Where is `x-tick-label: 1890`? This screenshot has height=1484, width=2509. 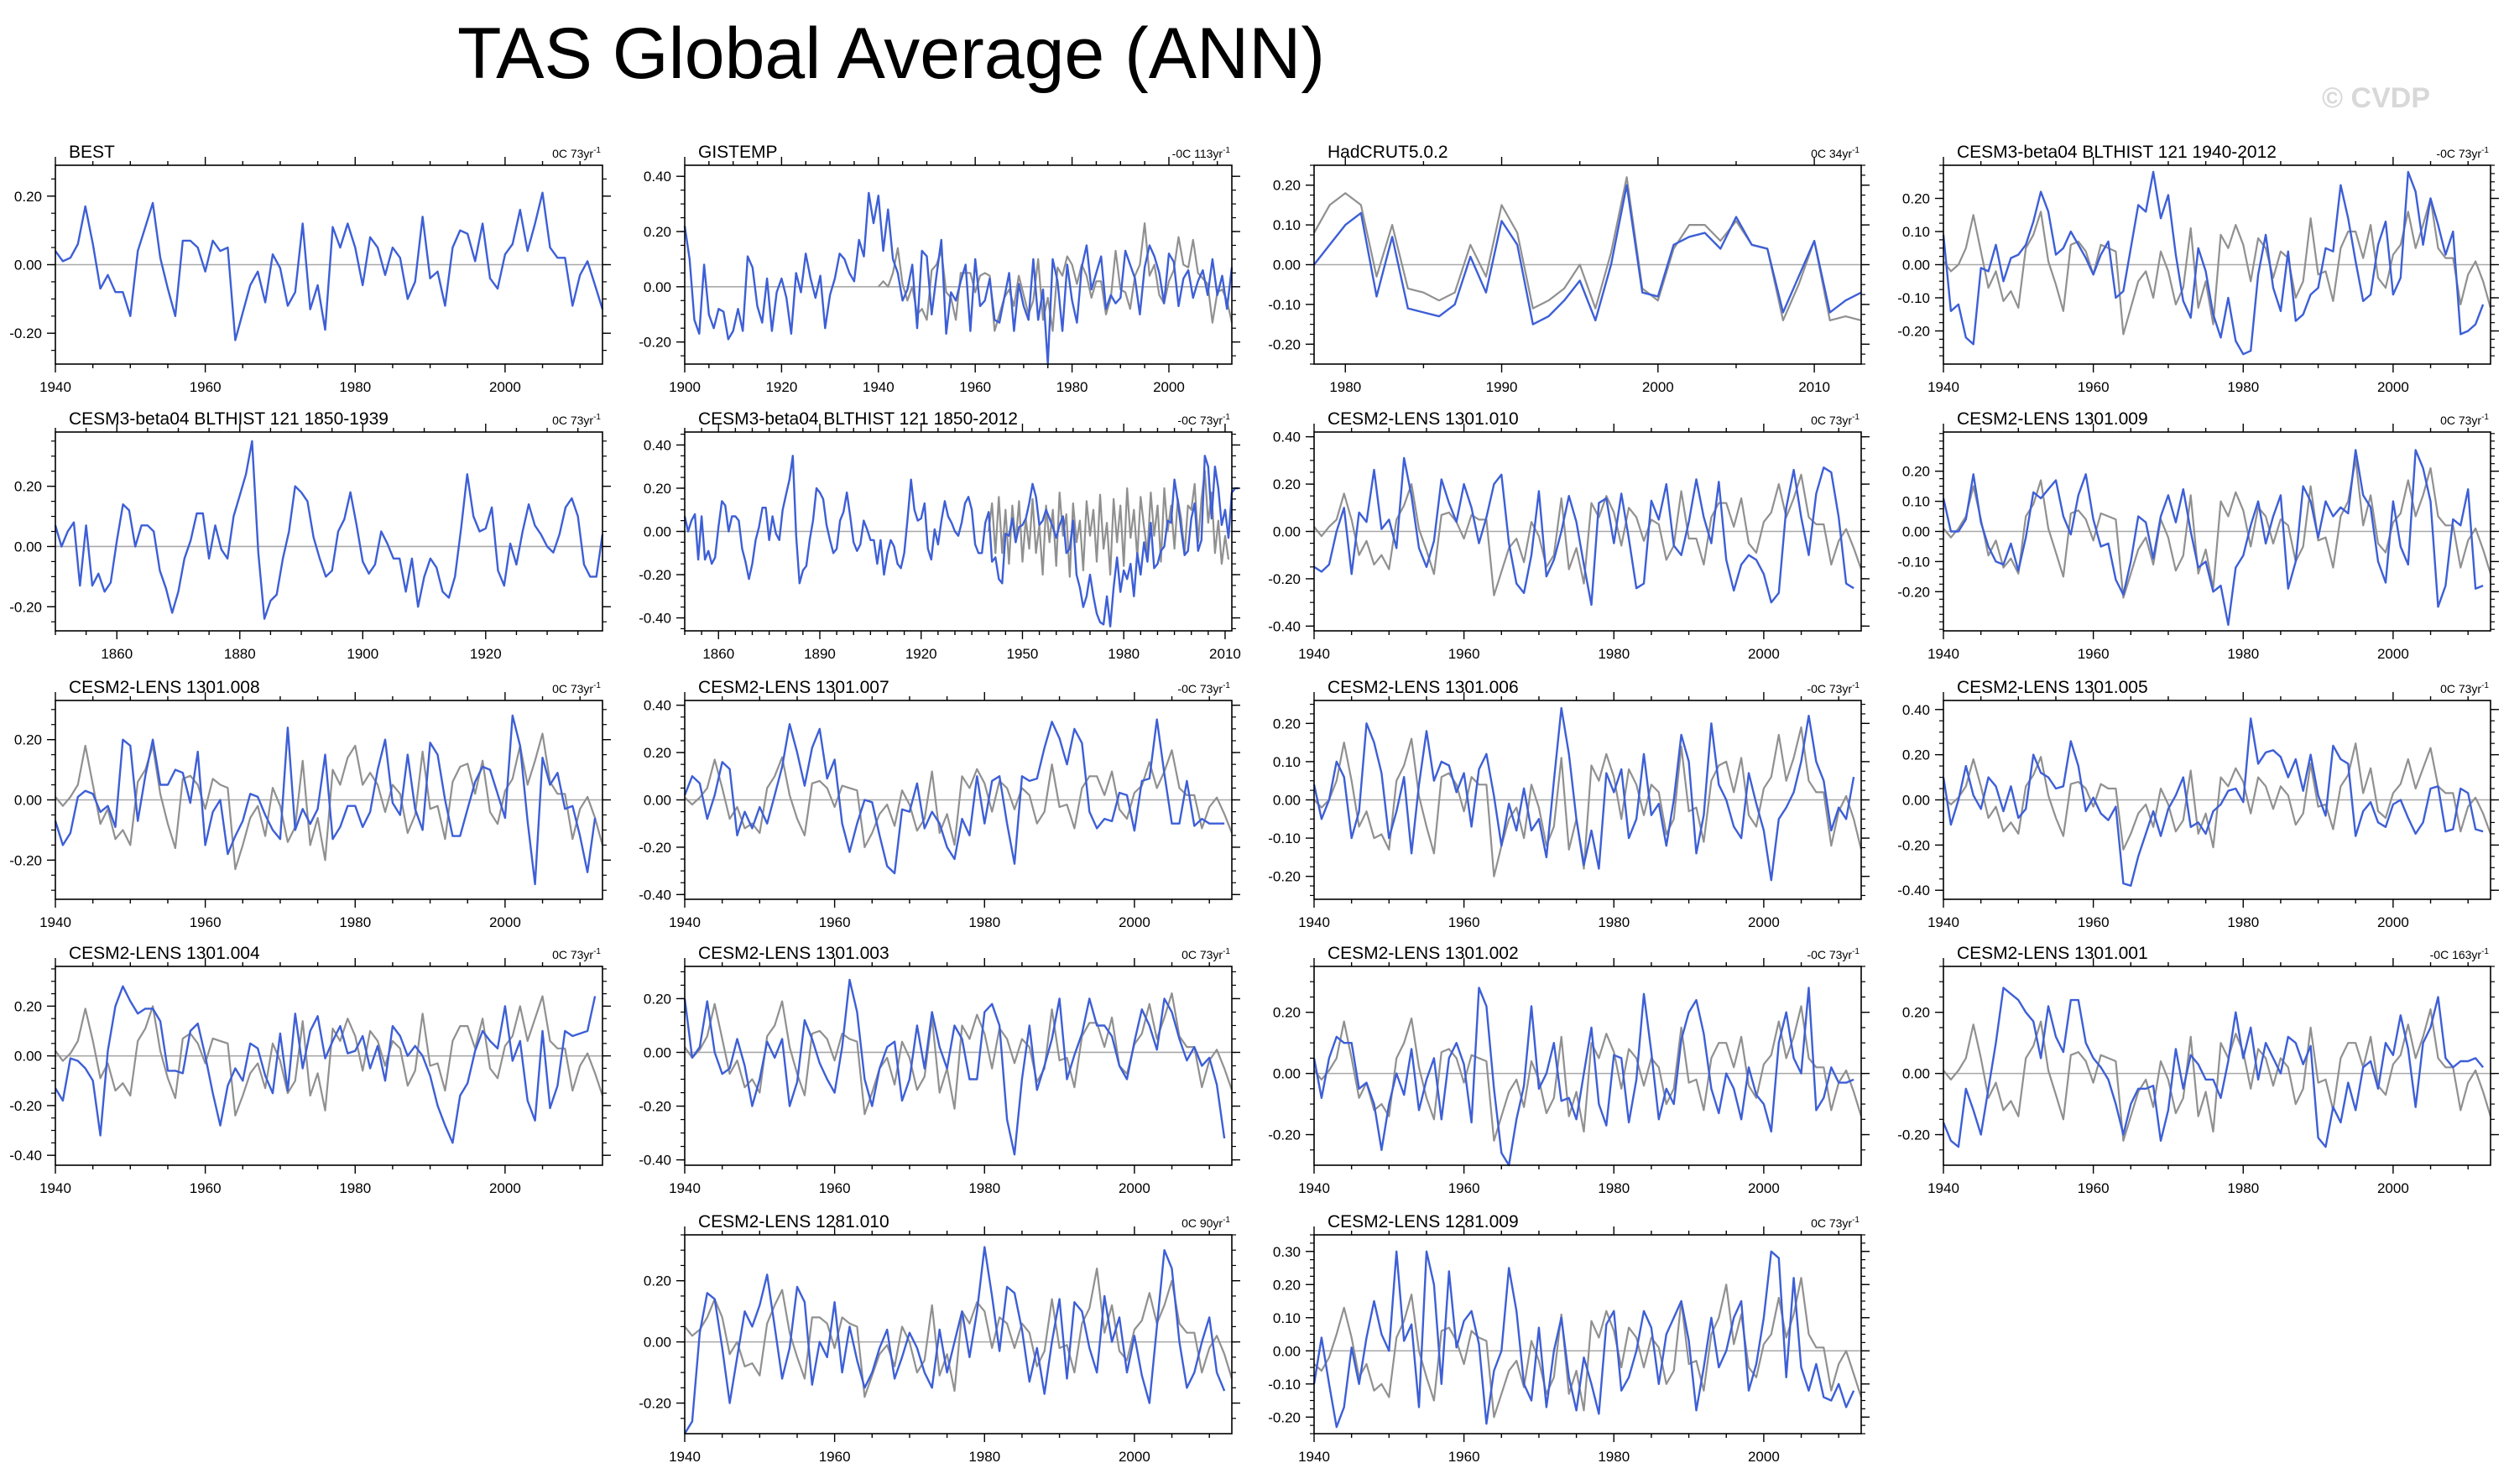 x-tick-label: 1890 is located at coordinates (820, 654).